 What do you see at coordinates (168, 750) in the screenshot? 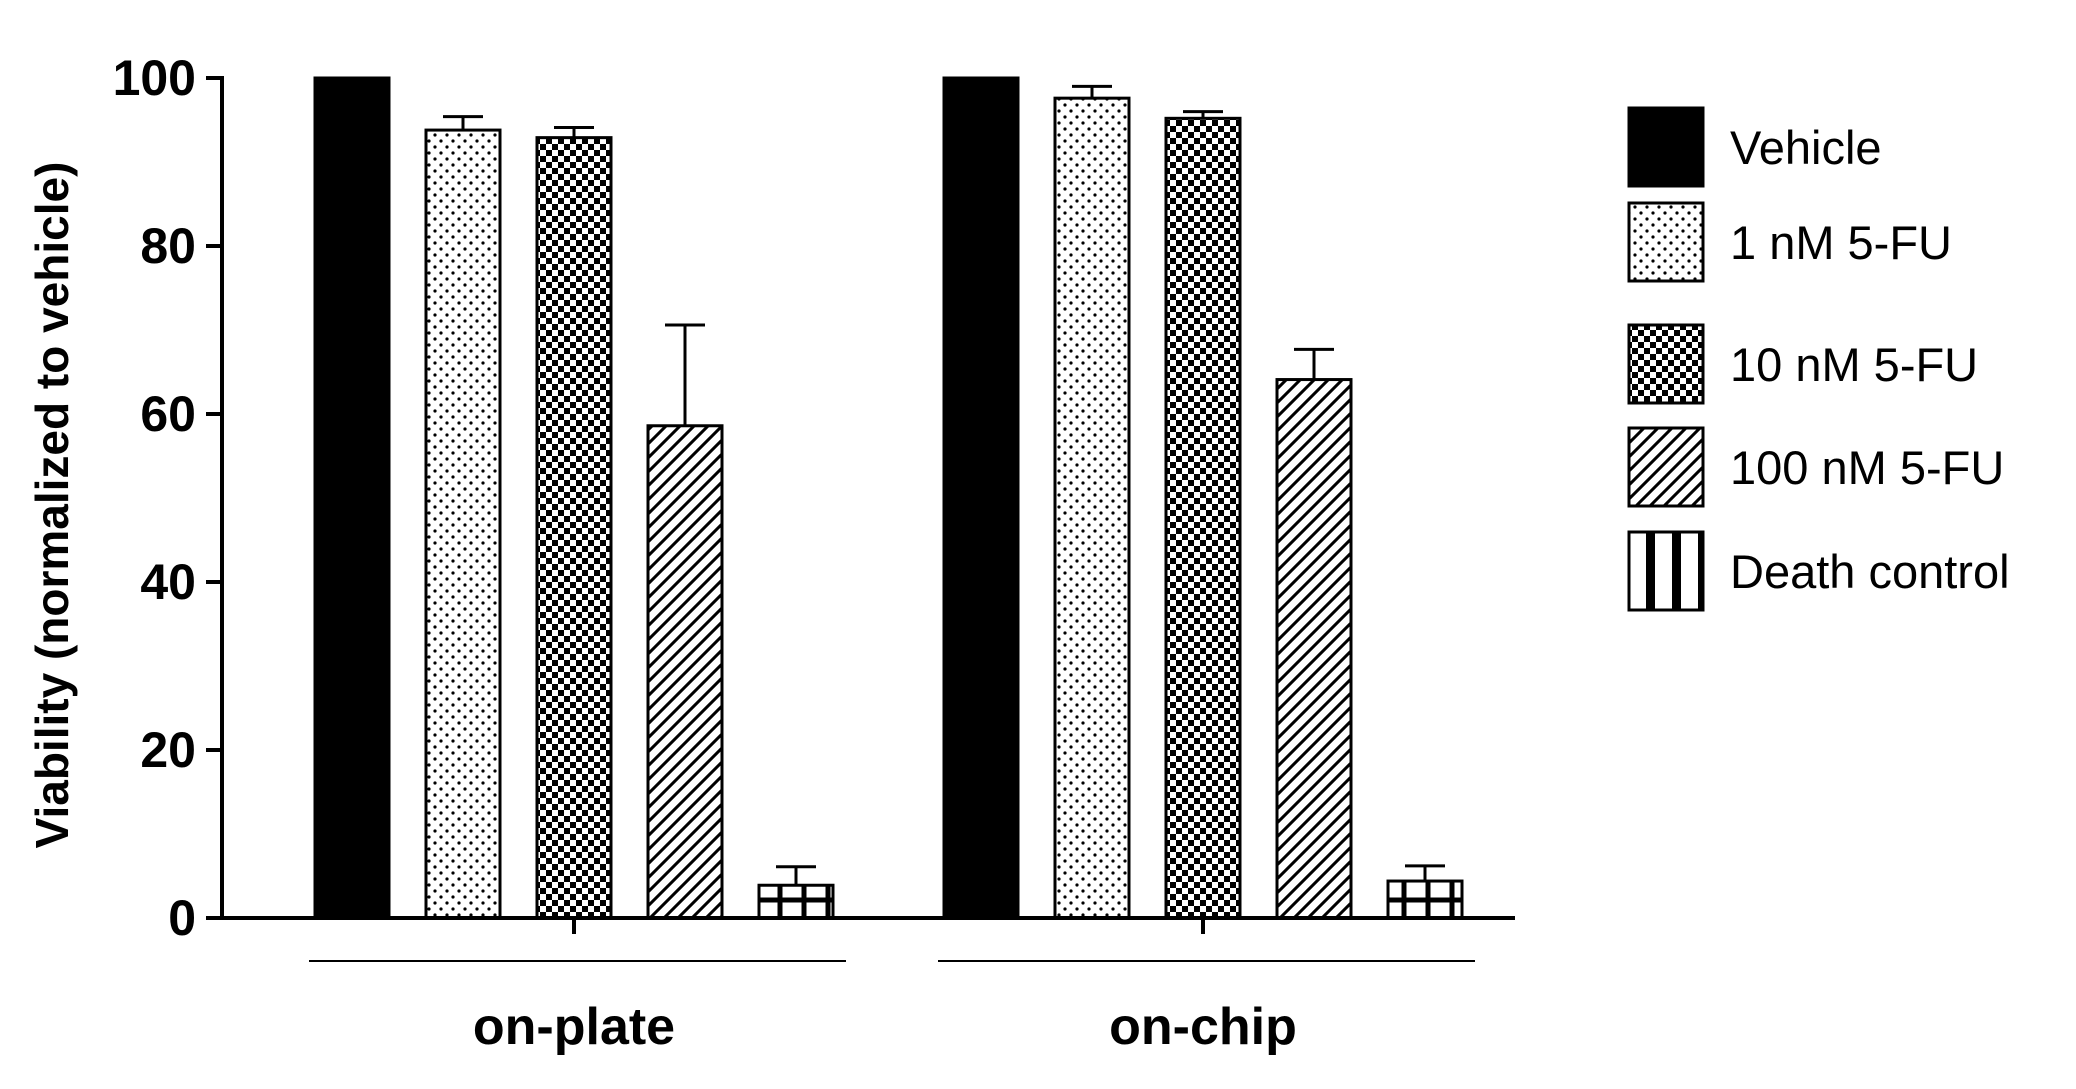
I see `y-tick-label: 20` at bounding box center [168, 750].